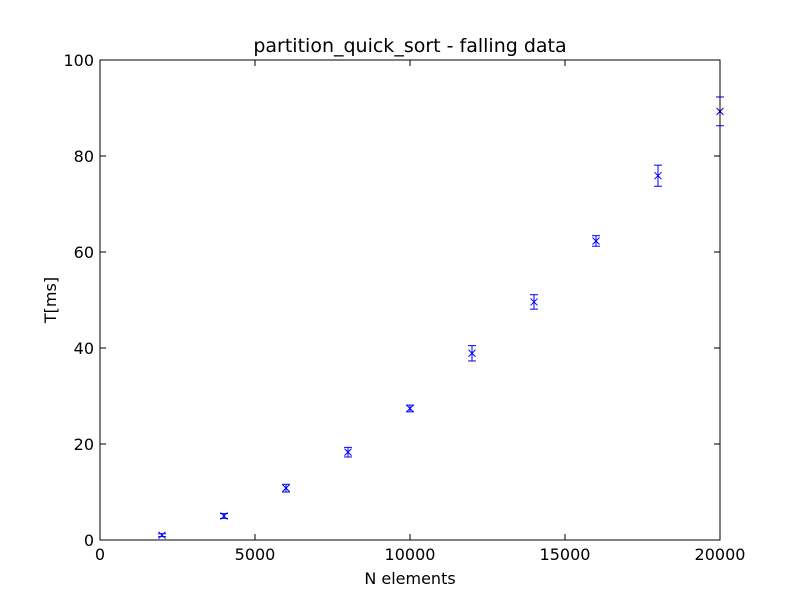 This screenshot has height=600, width=800. What do you see at coordinates (409, 46) in the screenshot?
I see `chart-title: partition_quick_sort - falling data` at bounding box center [409, 46].